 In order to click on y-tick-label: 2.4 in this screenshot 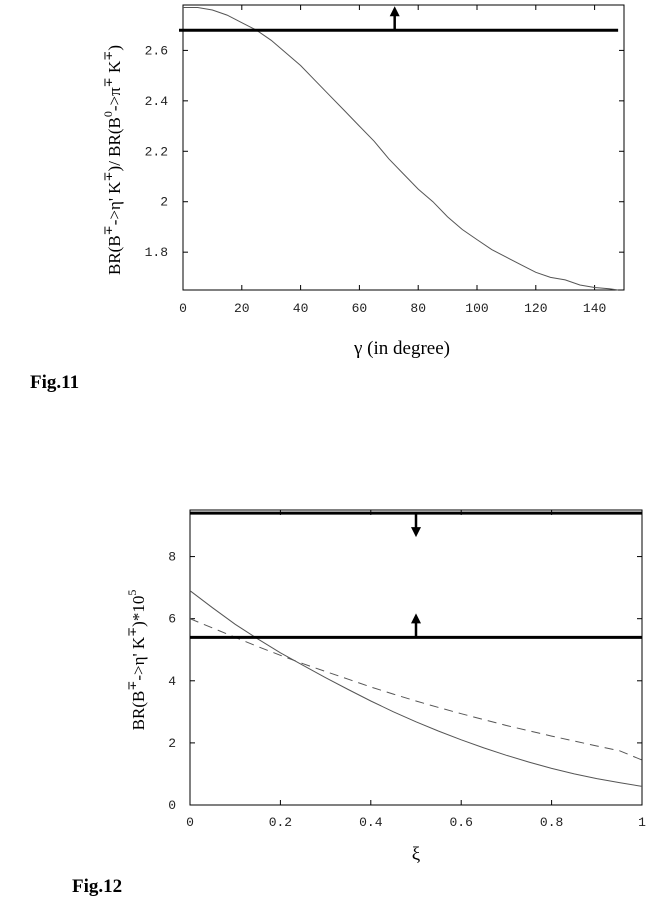, I will do `click(157, 101)`.